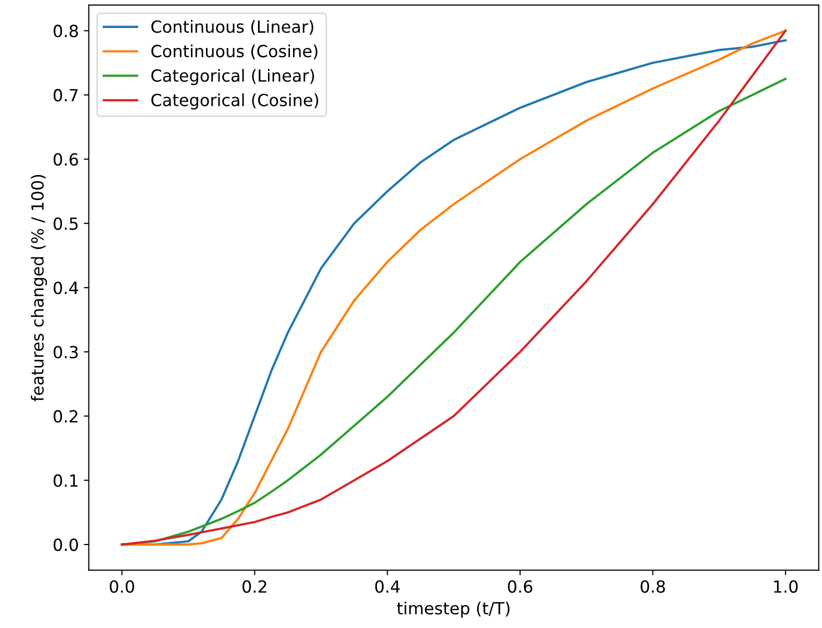 The height and width of the screenshot is (628, 822). What do you see at coordinates (652, 586) in the screenshot?
I see `x-tick-label: 0.8` at bounding box center [652, 586].